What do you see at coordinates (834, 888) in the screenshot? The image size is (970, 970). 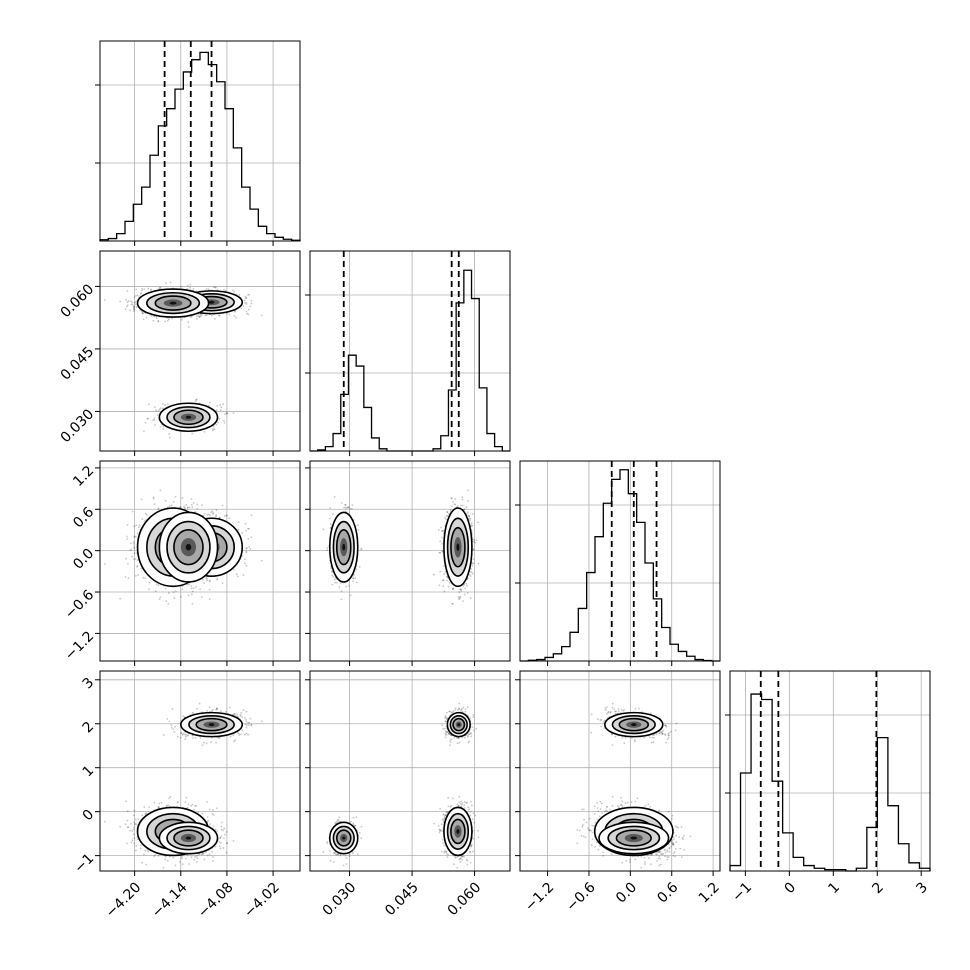 I see `x-tick-label: 1` at bounding box center [834, 888].